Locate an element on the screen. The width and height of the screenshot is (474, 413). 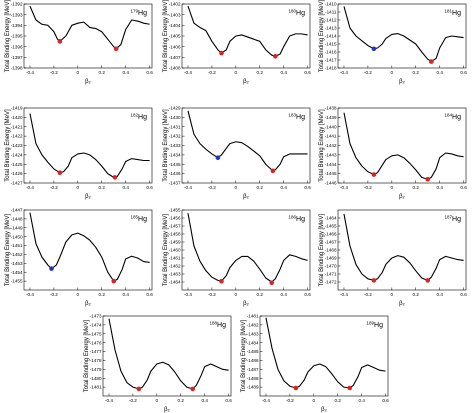
y-tick-label: -1415 is located at coordinates (331, 44).